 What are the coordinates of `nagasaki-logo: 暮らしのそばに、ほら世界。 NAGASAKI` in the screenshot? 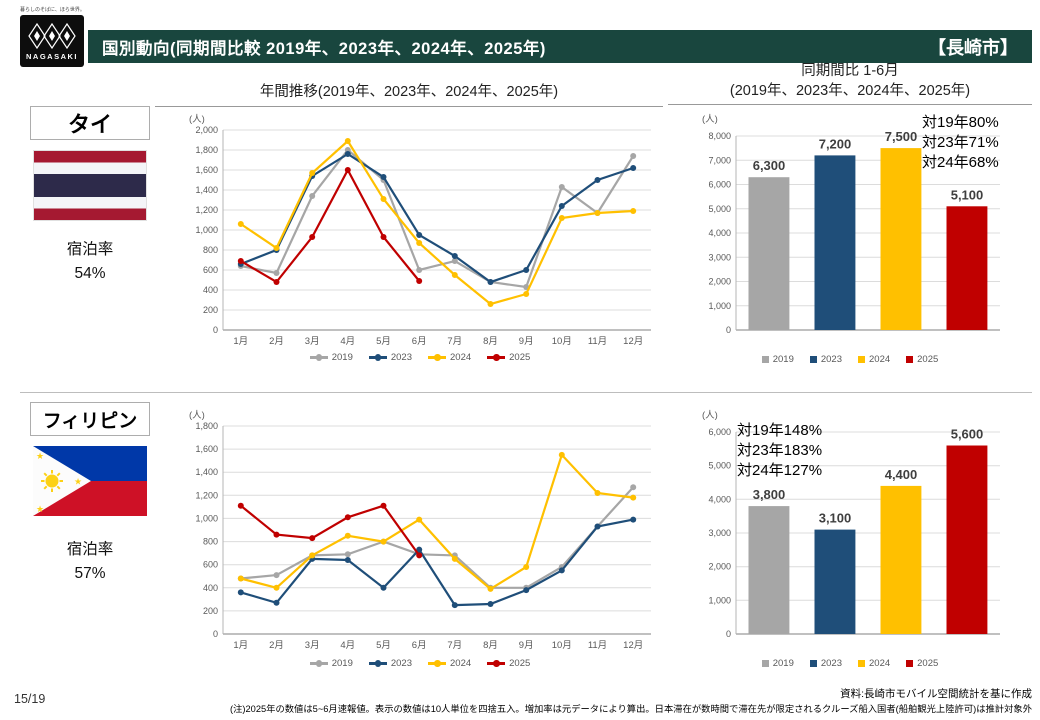 It's located at (52, 36).